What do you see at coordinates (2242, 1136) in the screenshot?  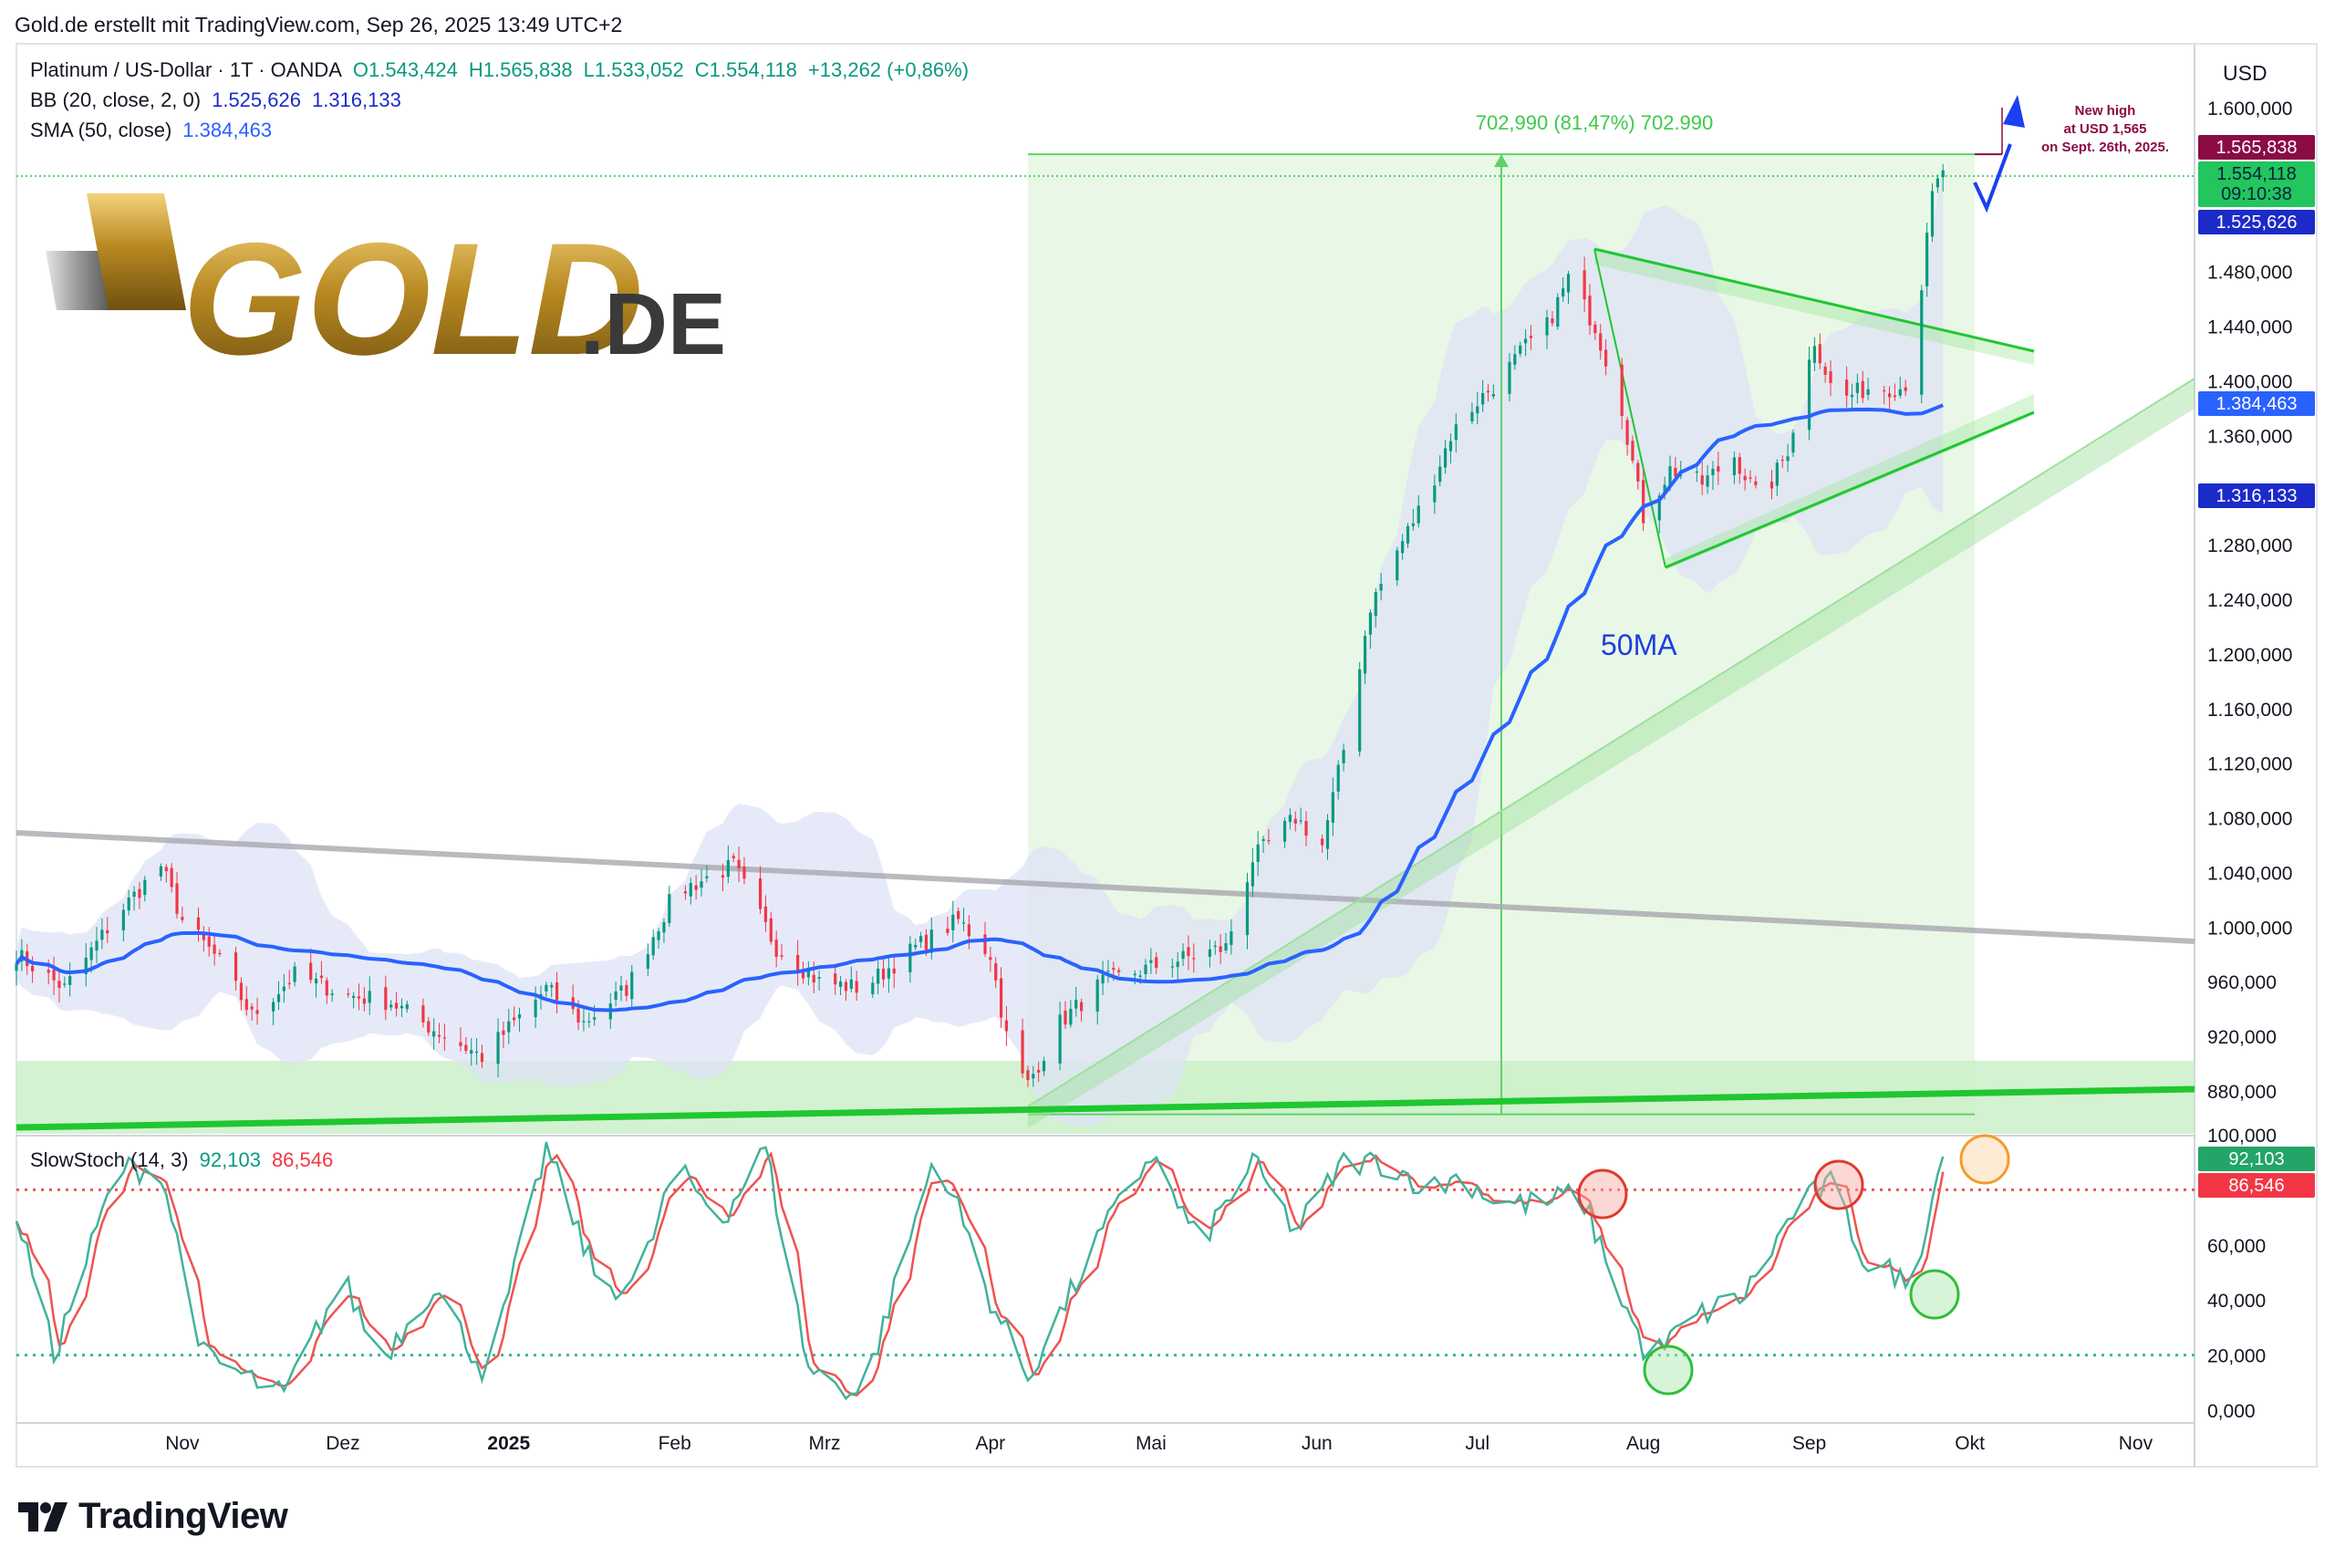 I see `stoch-tick-label: 100,000` at bounding box center [2242, 1136].